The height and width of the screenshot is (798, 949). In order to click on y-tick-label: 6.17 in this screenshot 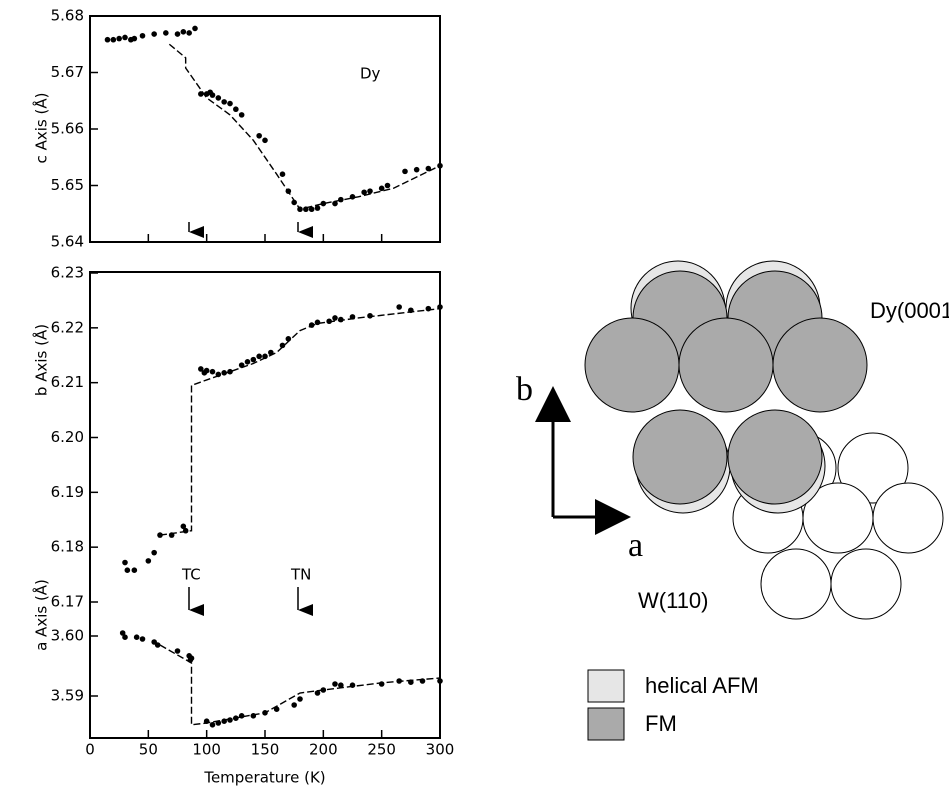, I will do `click(67, 602)`.